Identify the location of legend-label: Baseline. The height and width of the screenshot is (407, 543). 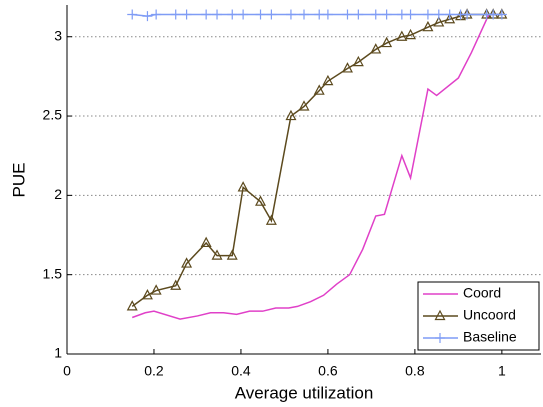
(490, 337).